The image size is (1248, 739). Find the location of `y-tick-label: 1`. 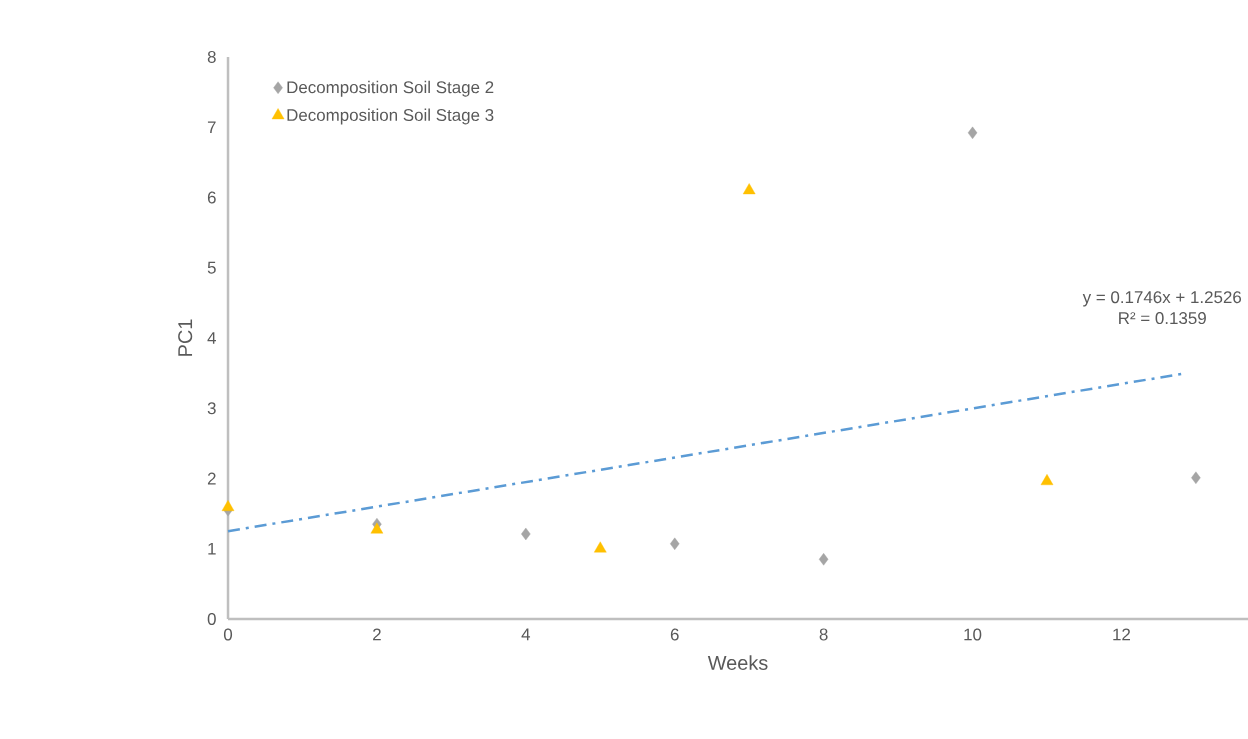

y-tick-label: 1 is located at coordinates (212, 548).